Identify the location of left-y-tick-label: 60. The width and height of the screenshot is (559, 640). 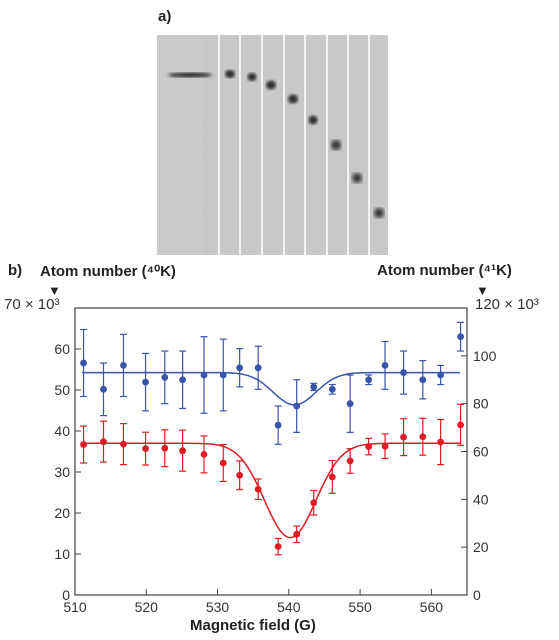
(62, 349).